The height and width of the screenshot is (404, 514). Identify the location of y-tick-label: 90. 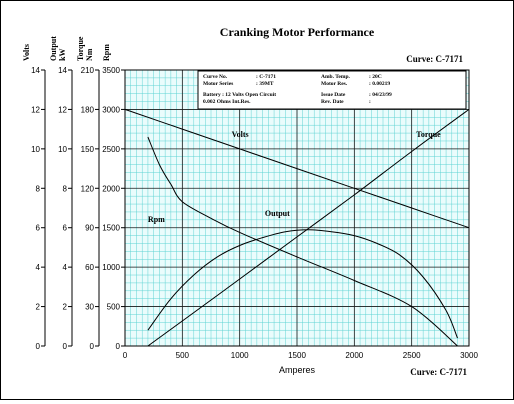
(89, 228).